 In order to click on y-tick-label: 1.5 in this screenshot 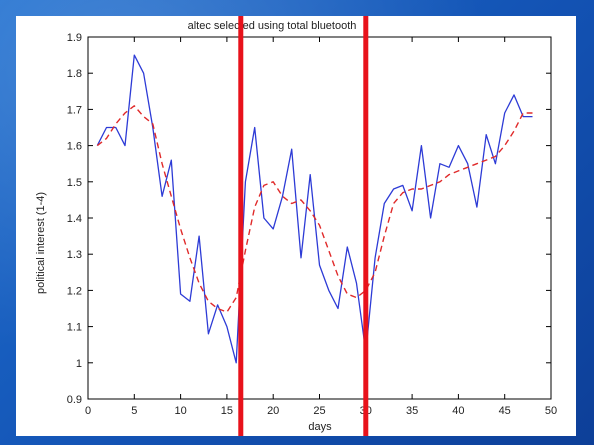, I will do `click(74, 183)`.